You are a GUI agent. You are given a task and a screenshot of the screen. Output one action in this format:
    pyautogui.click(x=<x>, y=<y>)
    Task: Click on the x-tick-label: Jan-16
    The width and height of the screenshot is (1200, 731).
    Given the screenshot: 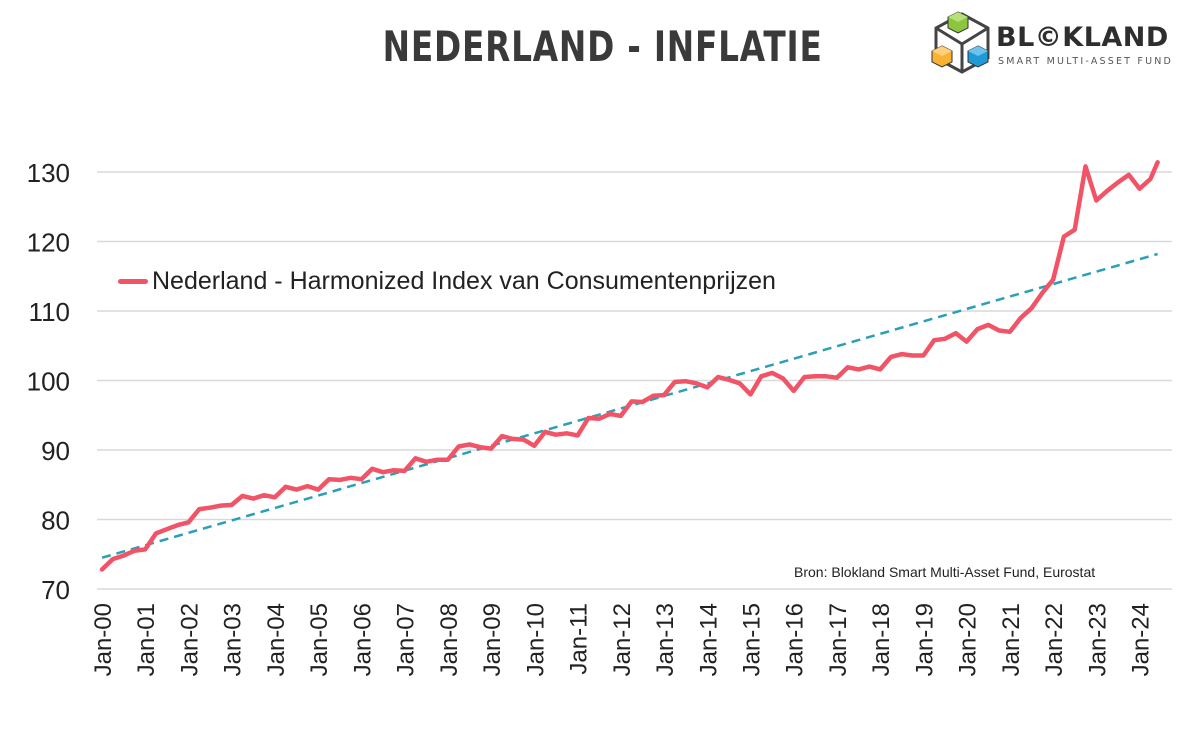 What is the action you would take?
    pyautogui.click(x=795, y=639)
    